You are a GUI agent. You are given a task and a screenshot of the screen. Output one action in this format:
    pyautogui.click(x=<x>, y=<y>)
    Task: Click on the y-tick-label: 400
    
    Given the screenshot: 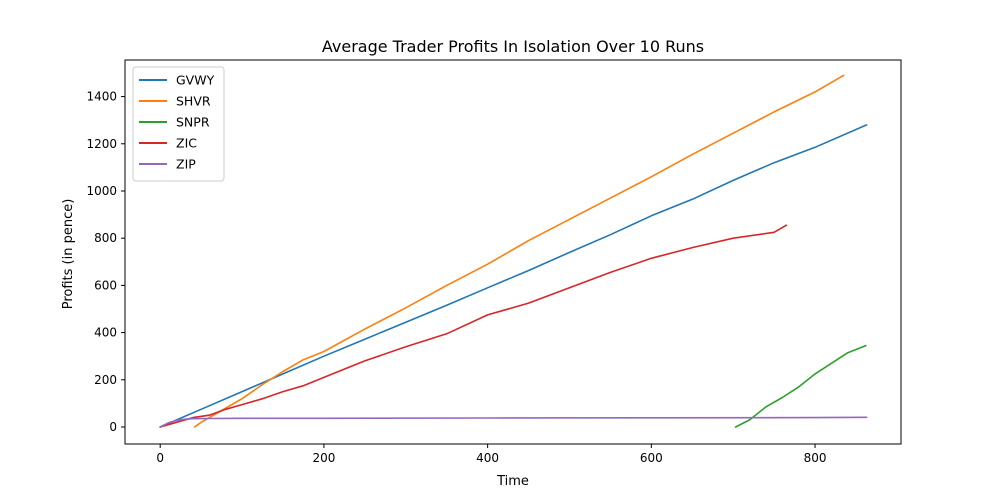 What is the action you would take?
    pyautogui.click(x=105, y=333)
    